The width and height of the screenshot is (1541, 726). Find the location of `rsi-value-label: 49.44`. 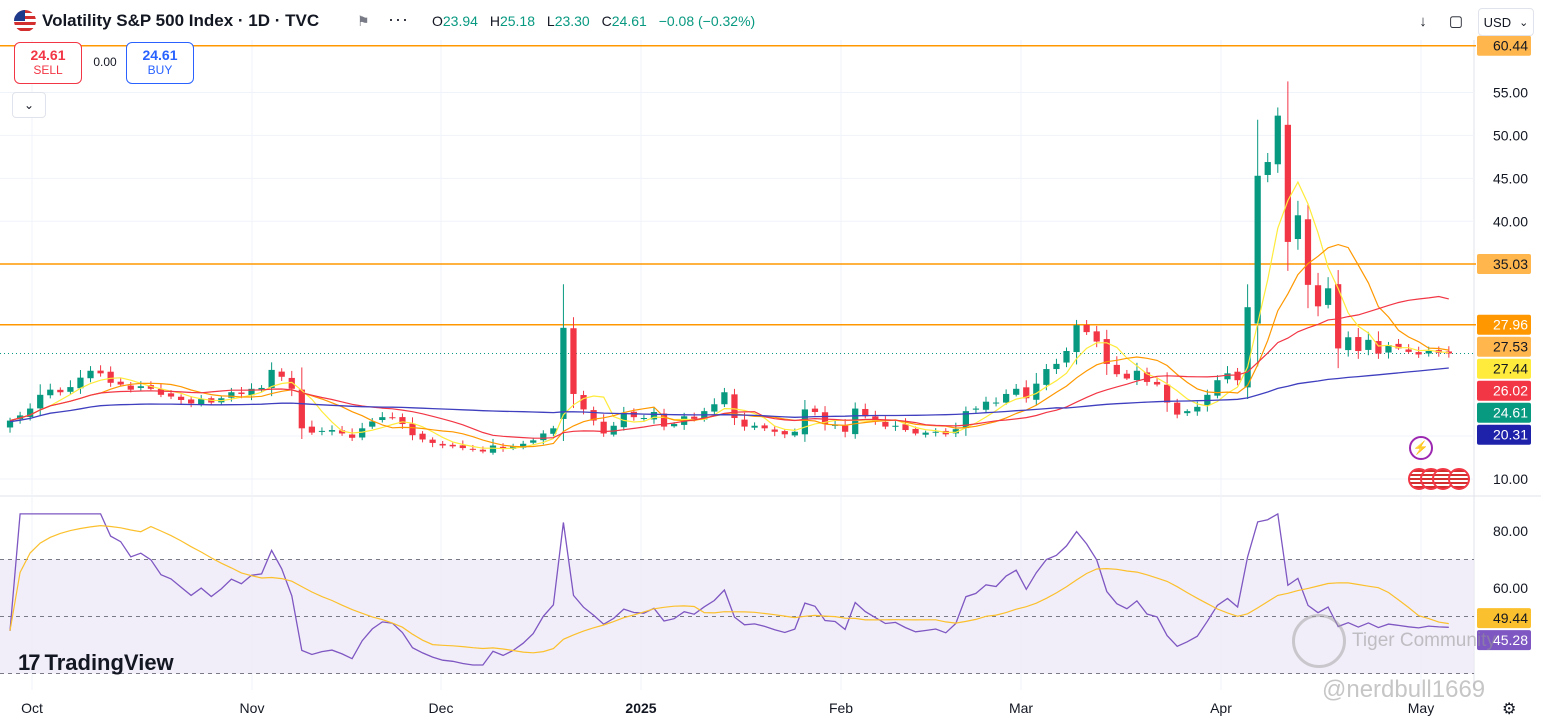

rsi-value-label: 49.44 is located at coordinates (1504, 618).